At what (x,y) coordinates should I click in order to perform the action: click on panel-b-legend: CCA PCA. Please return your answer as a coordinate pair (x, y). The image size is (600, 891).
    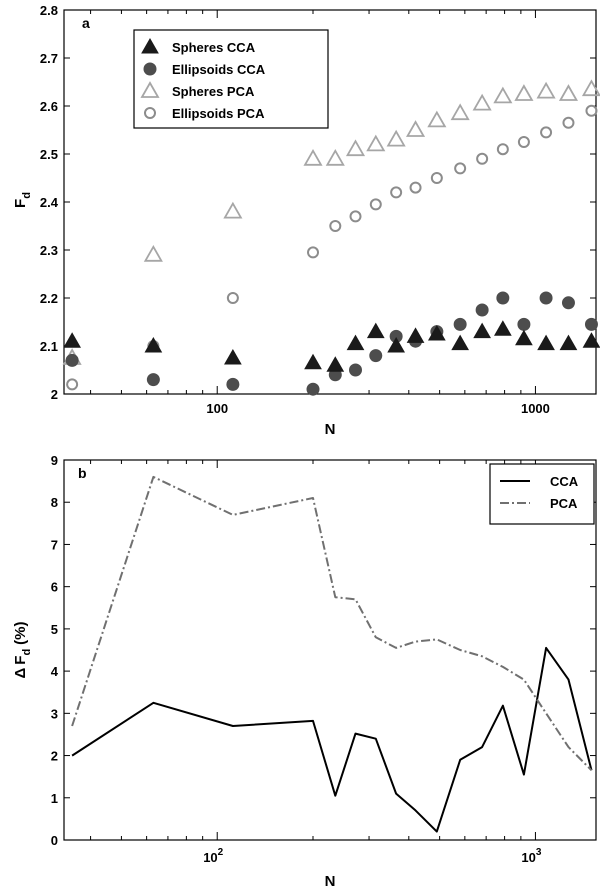
    Looking at the image, I should click on (542, 494).